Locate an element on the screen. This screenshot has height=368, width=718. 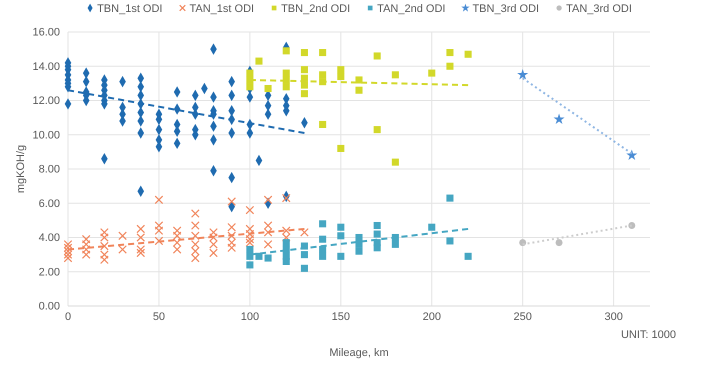
y-tick-label: 4.00 is located at coordinates (49, 238).